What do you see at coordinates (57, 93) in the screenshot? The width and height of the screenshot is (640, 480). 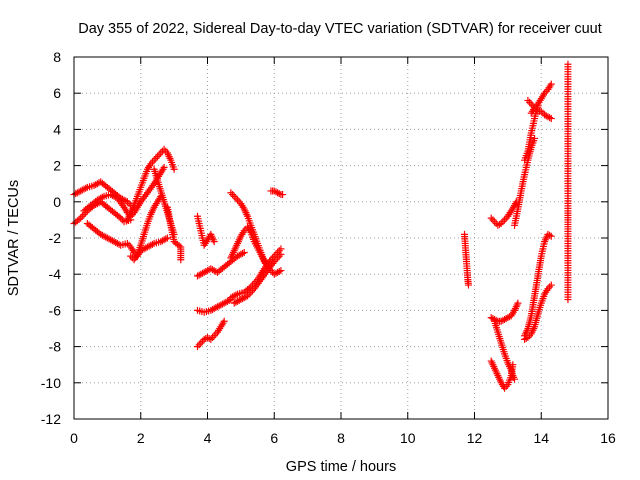 I see `y-tick-label: 6` at bounding box center [57, 93].